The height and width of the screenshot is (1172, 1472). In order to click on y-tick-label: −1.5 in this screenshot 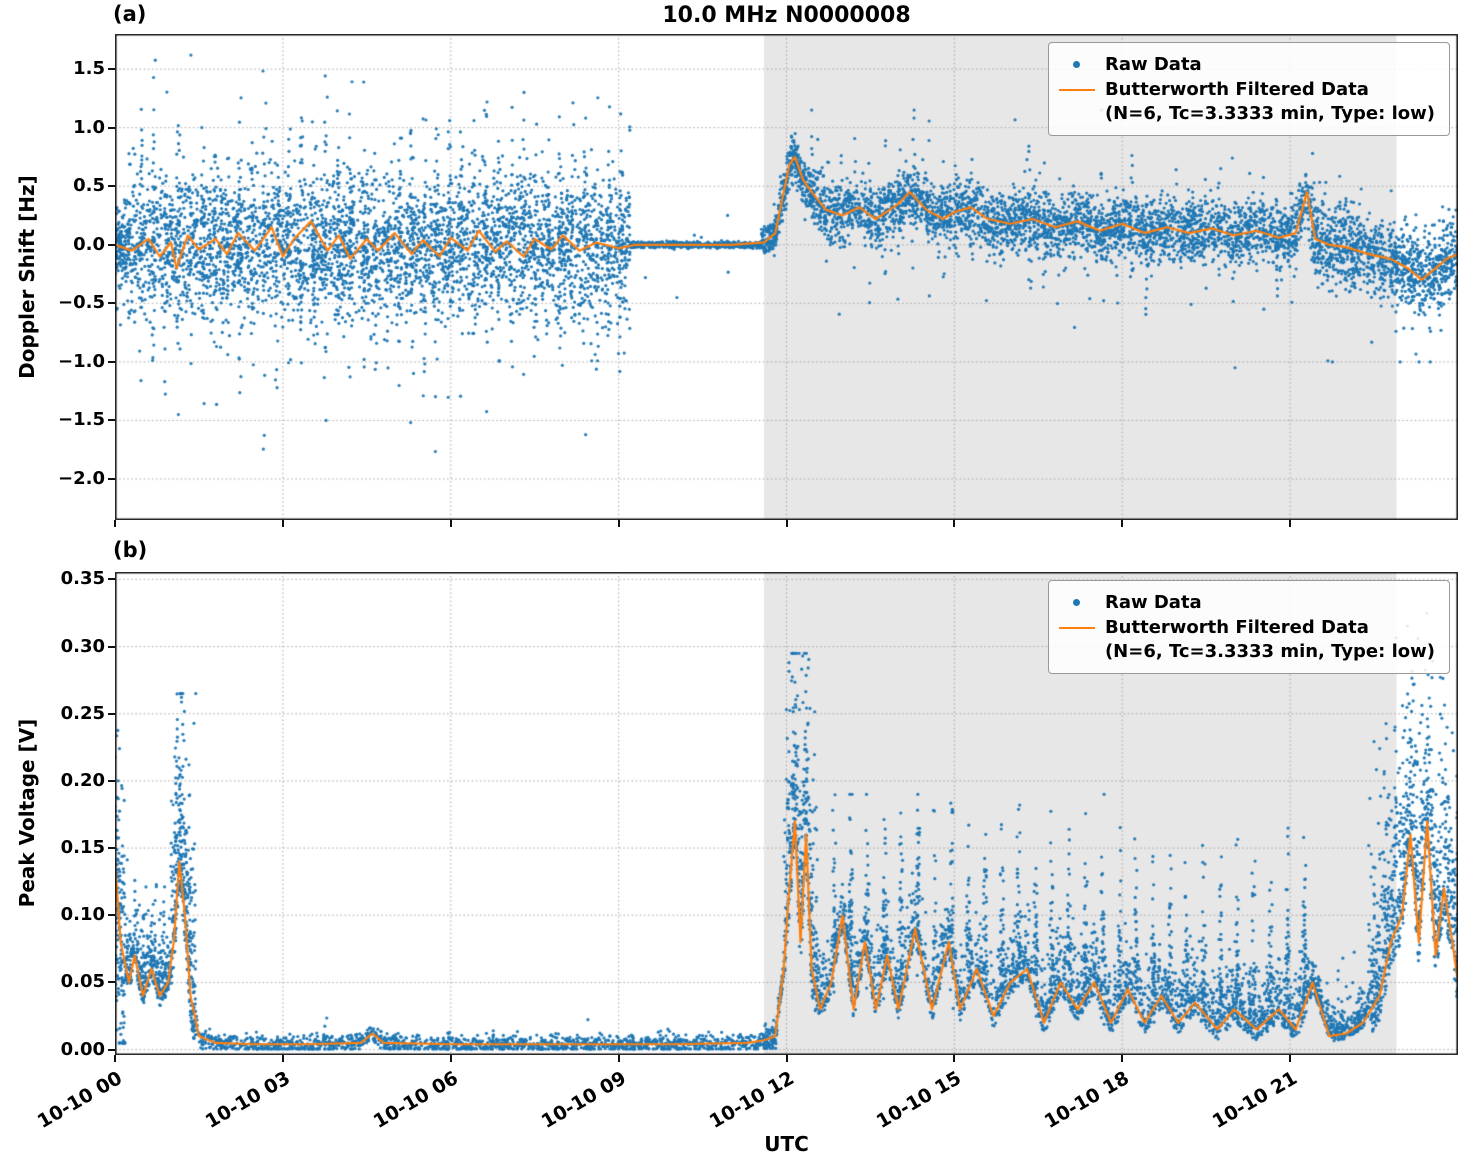, I will do `click(81, 420)`.